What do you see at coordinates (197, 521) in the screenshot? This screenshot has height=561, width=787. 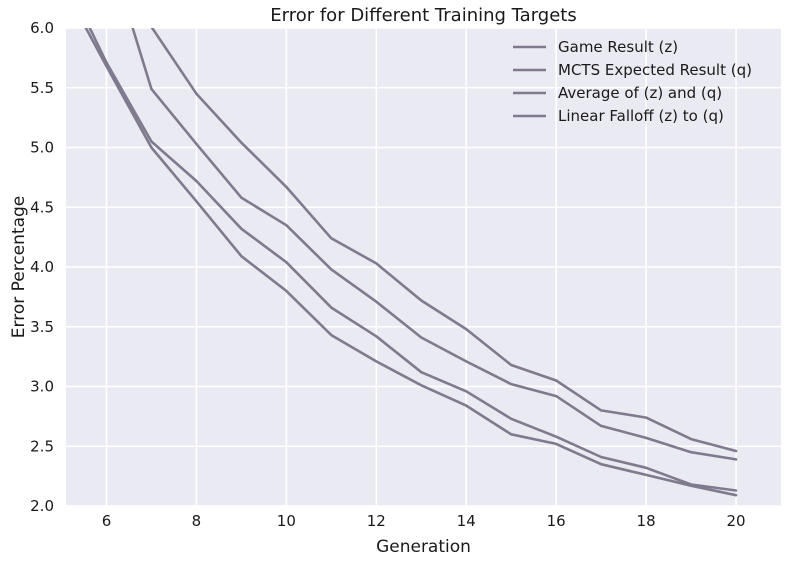 I see `x-tick-label: 8` at bounding box center [197, 521].